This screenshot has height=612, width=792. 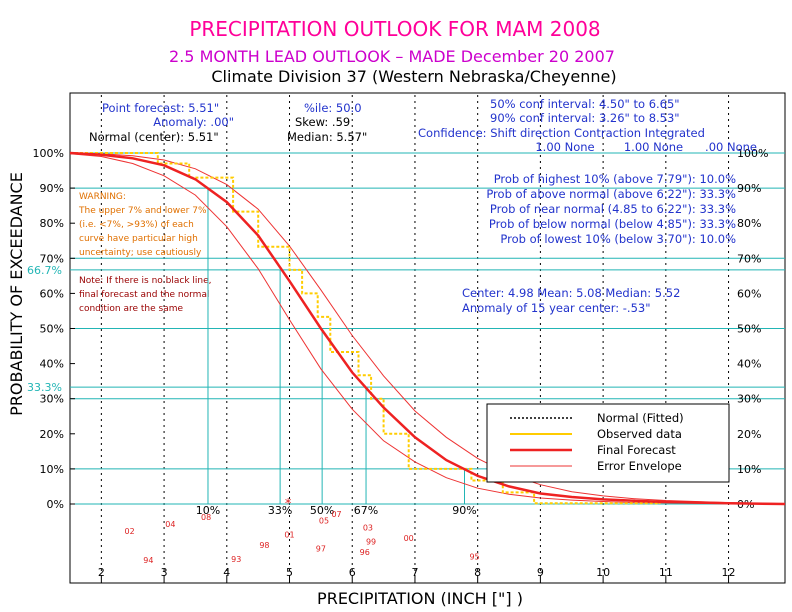 What do you see at coordinates (749, 258) in the screenshot?
I see `y-tick-label-right: 70%` at bounding box center [749, 258].